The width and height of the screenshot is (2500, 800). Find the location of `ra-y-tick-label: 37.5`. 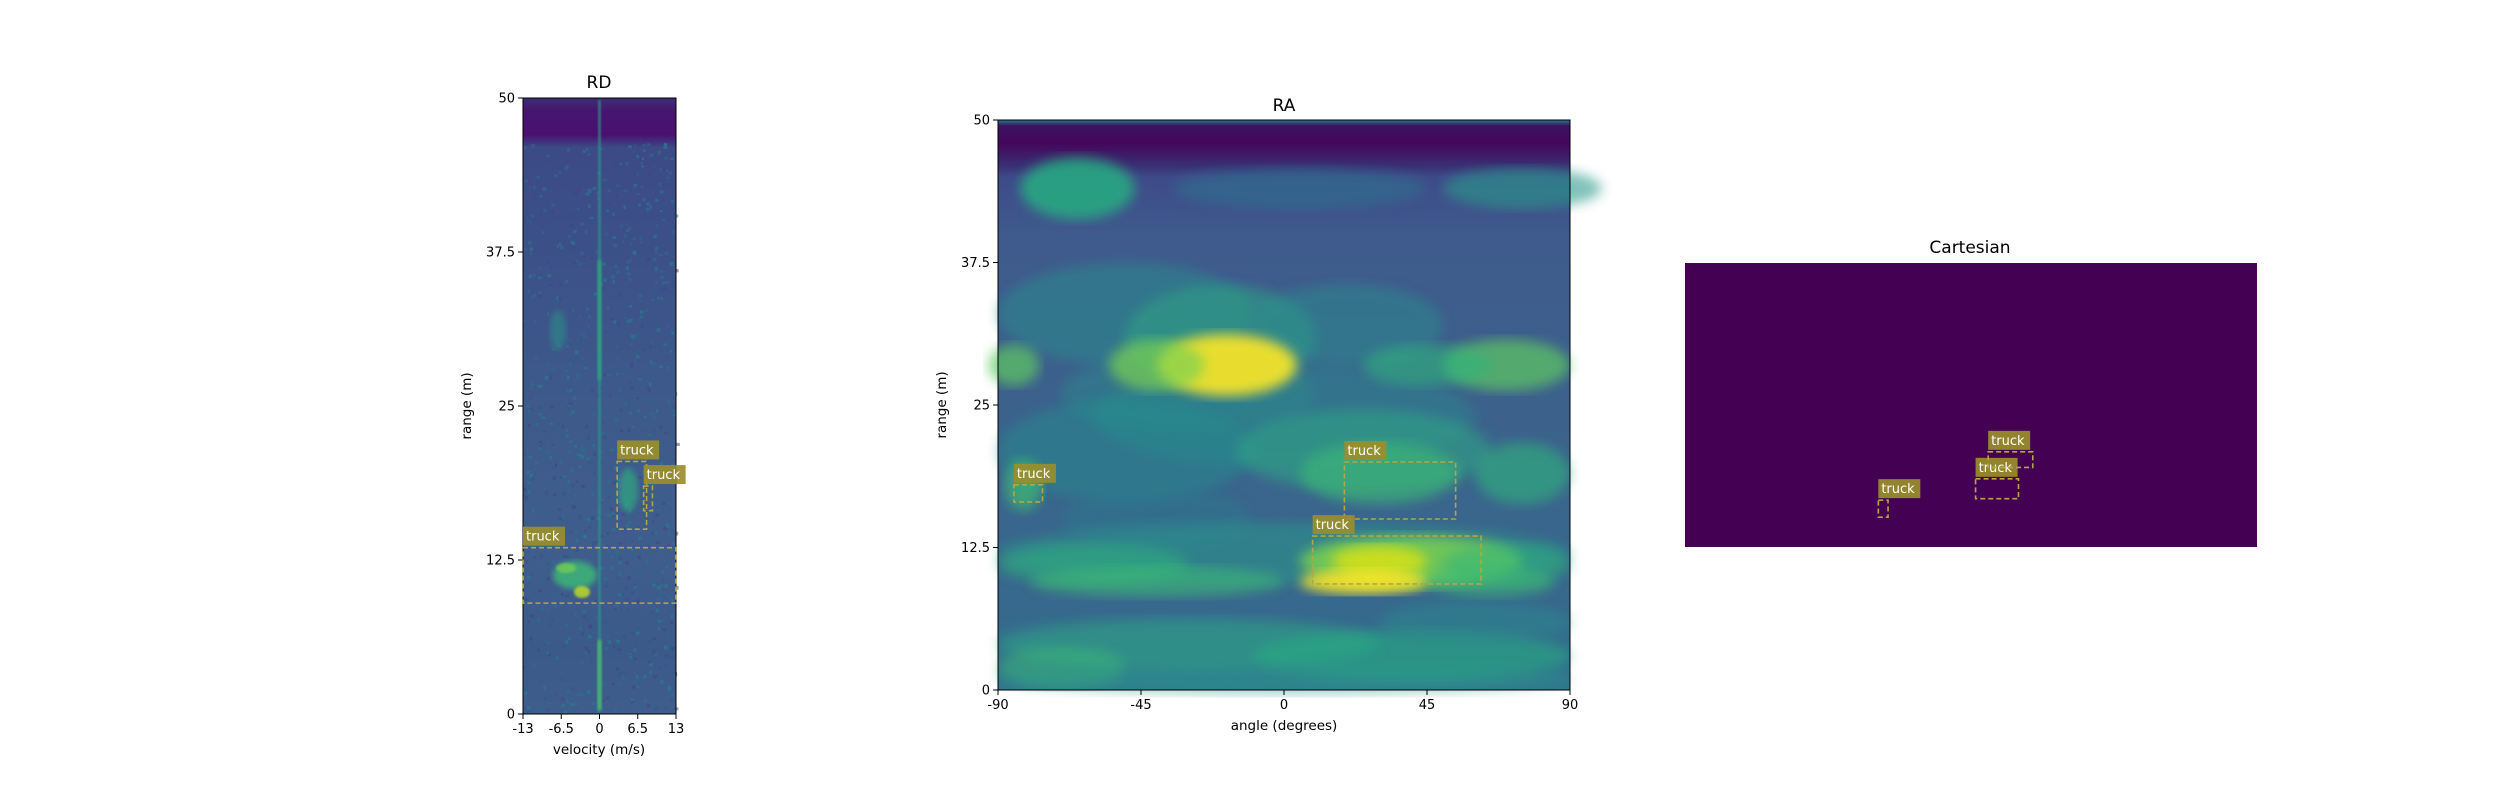

ra-y-tick-label: 37.5 is located at coordinates (975, 263).